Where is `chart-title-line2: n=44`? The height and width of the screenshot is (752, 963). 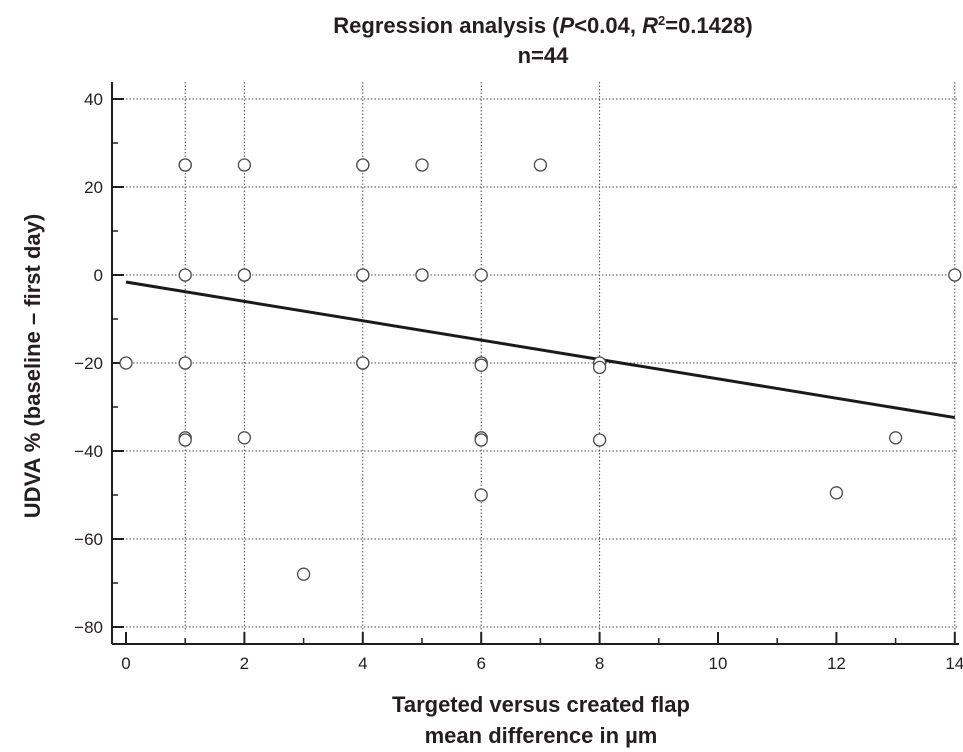 chart-title-line2: n=44 is located at coordinates (544, 55).